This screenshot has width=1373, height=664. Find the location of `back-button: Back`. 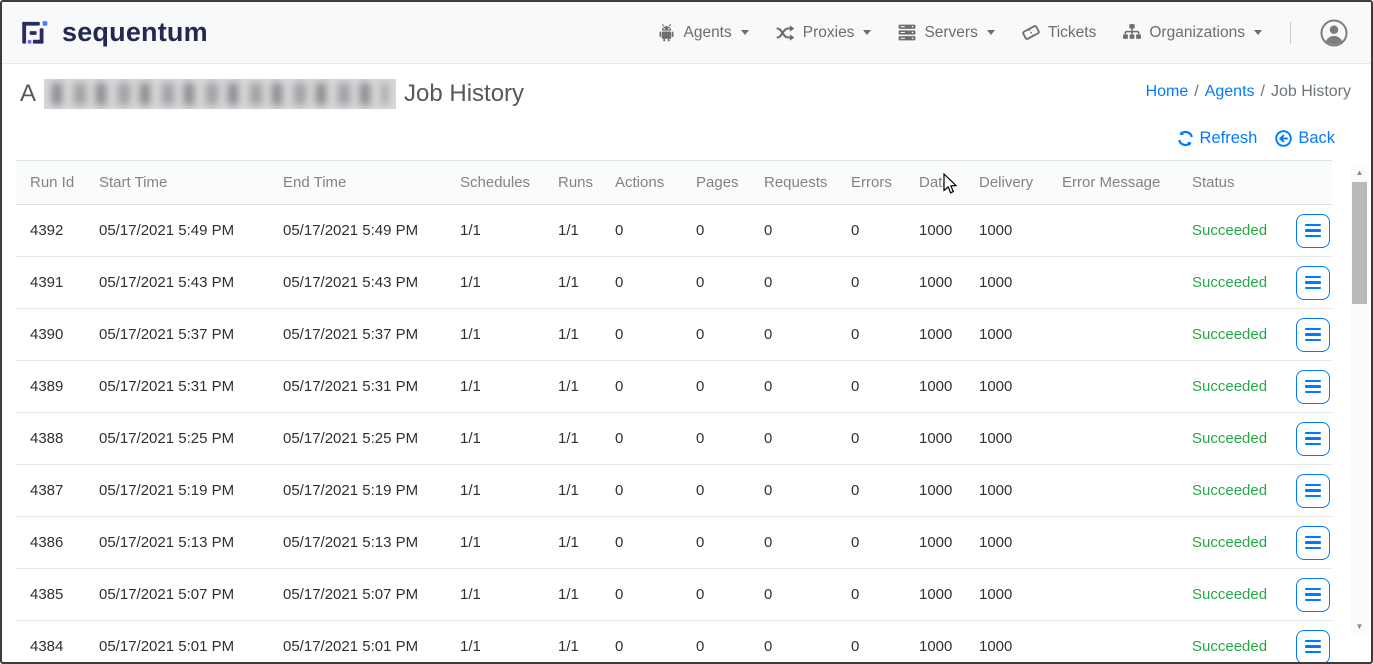

back-button: Back is located at coordinates (1305, 138).